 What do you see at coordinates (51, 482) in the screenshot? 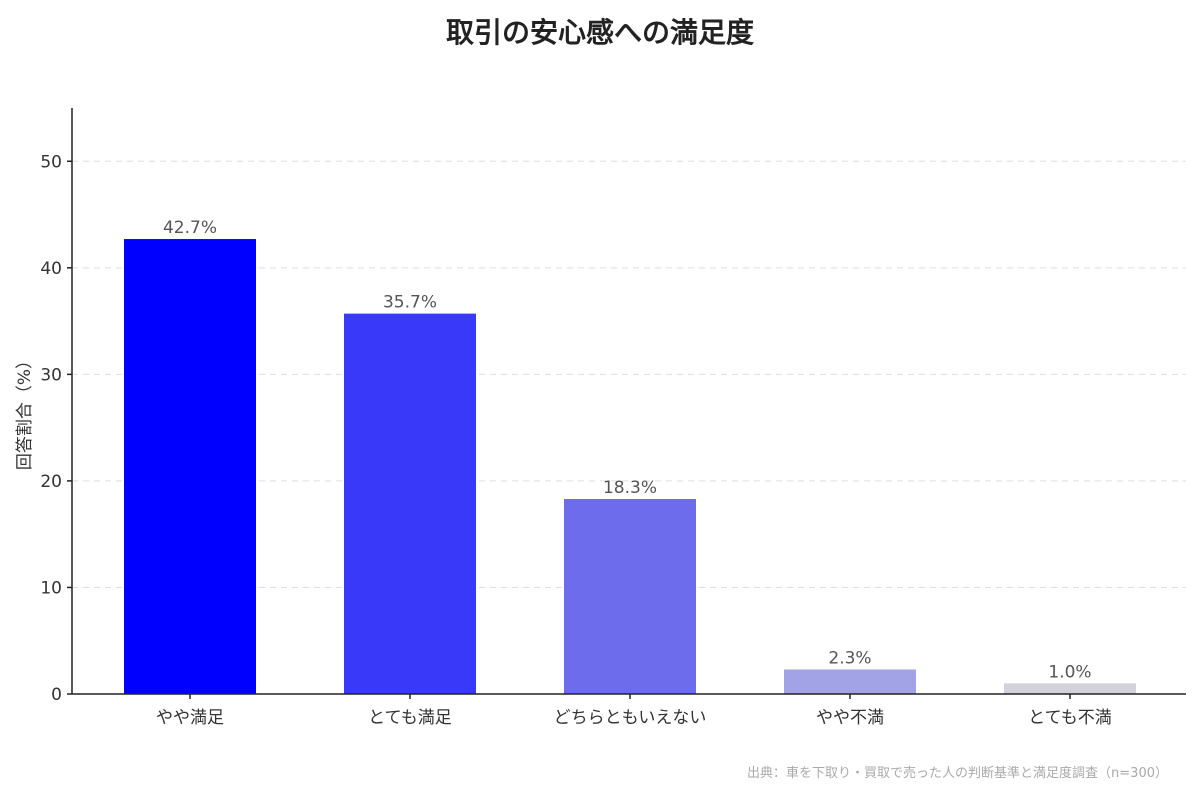
I see `y-tick-label: 20` at bounding box center [51, 482].